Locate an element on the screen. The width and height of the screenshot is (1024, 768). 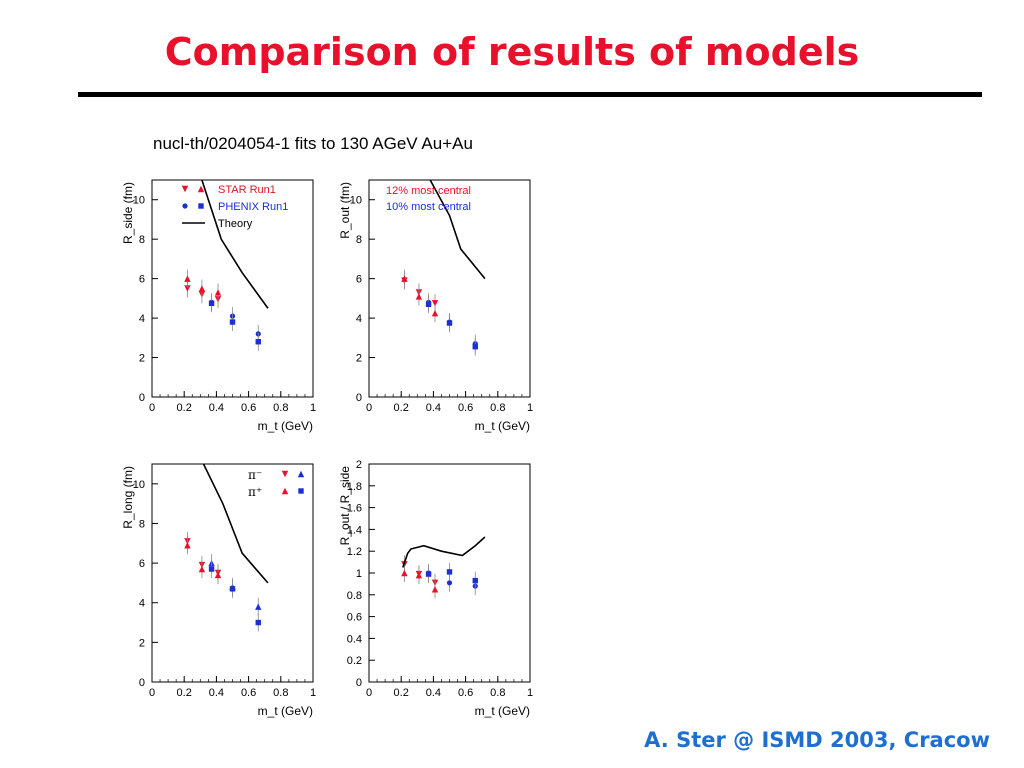
y-tick-label: 0.8 is located at coordinates (354, 596).